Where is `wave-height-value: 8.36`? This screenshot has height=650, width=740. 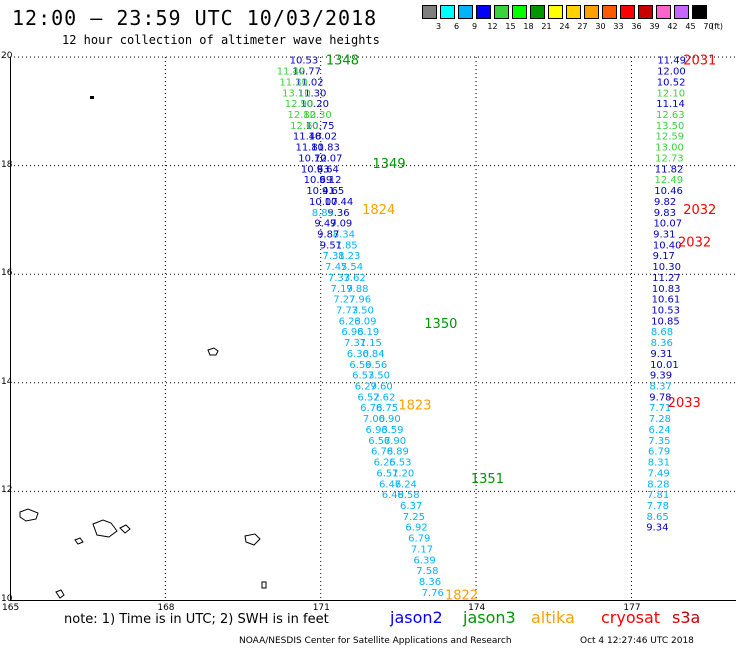
wave-height-value: 8.36 is located at coordinates (662, 343).